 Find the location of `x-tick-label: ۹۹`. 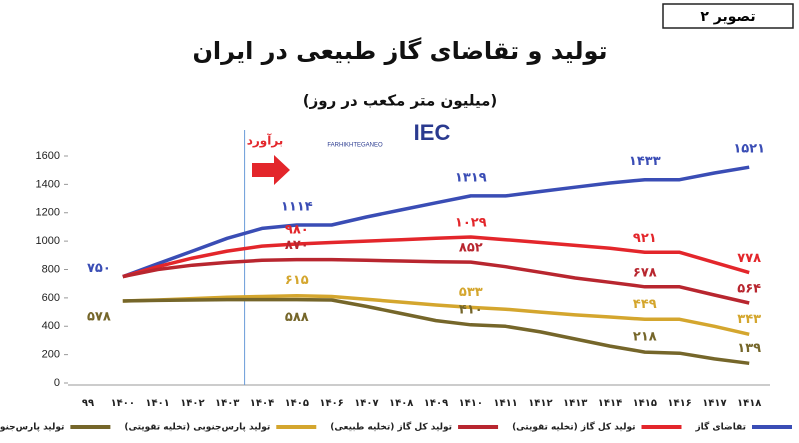

x-tick-label: ۹۹ is located at coordinates (88, 403).